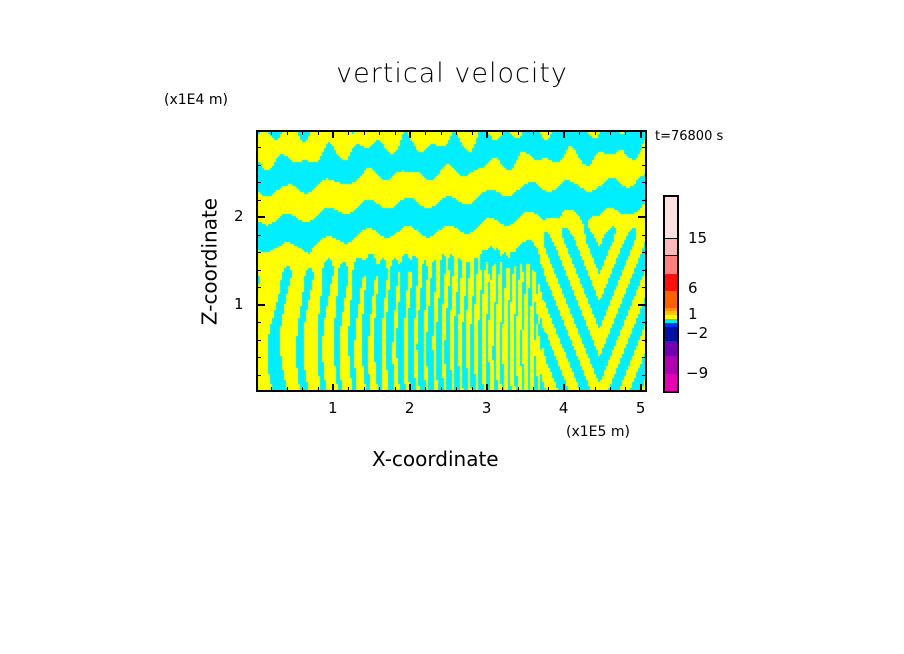 This screenshot has height=654, width=904. Describe the element at coordinates (409, 408) in the screenshot. I see `x-tick-label: 2` at that location.